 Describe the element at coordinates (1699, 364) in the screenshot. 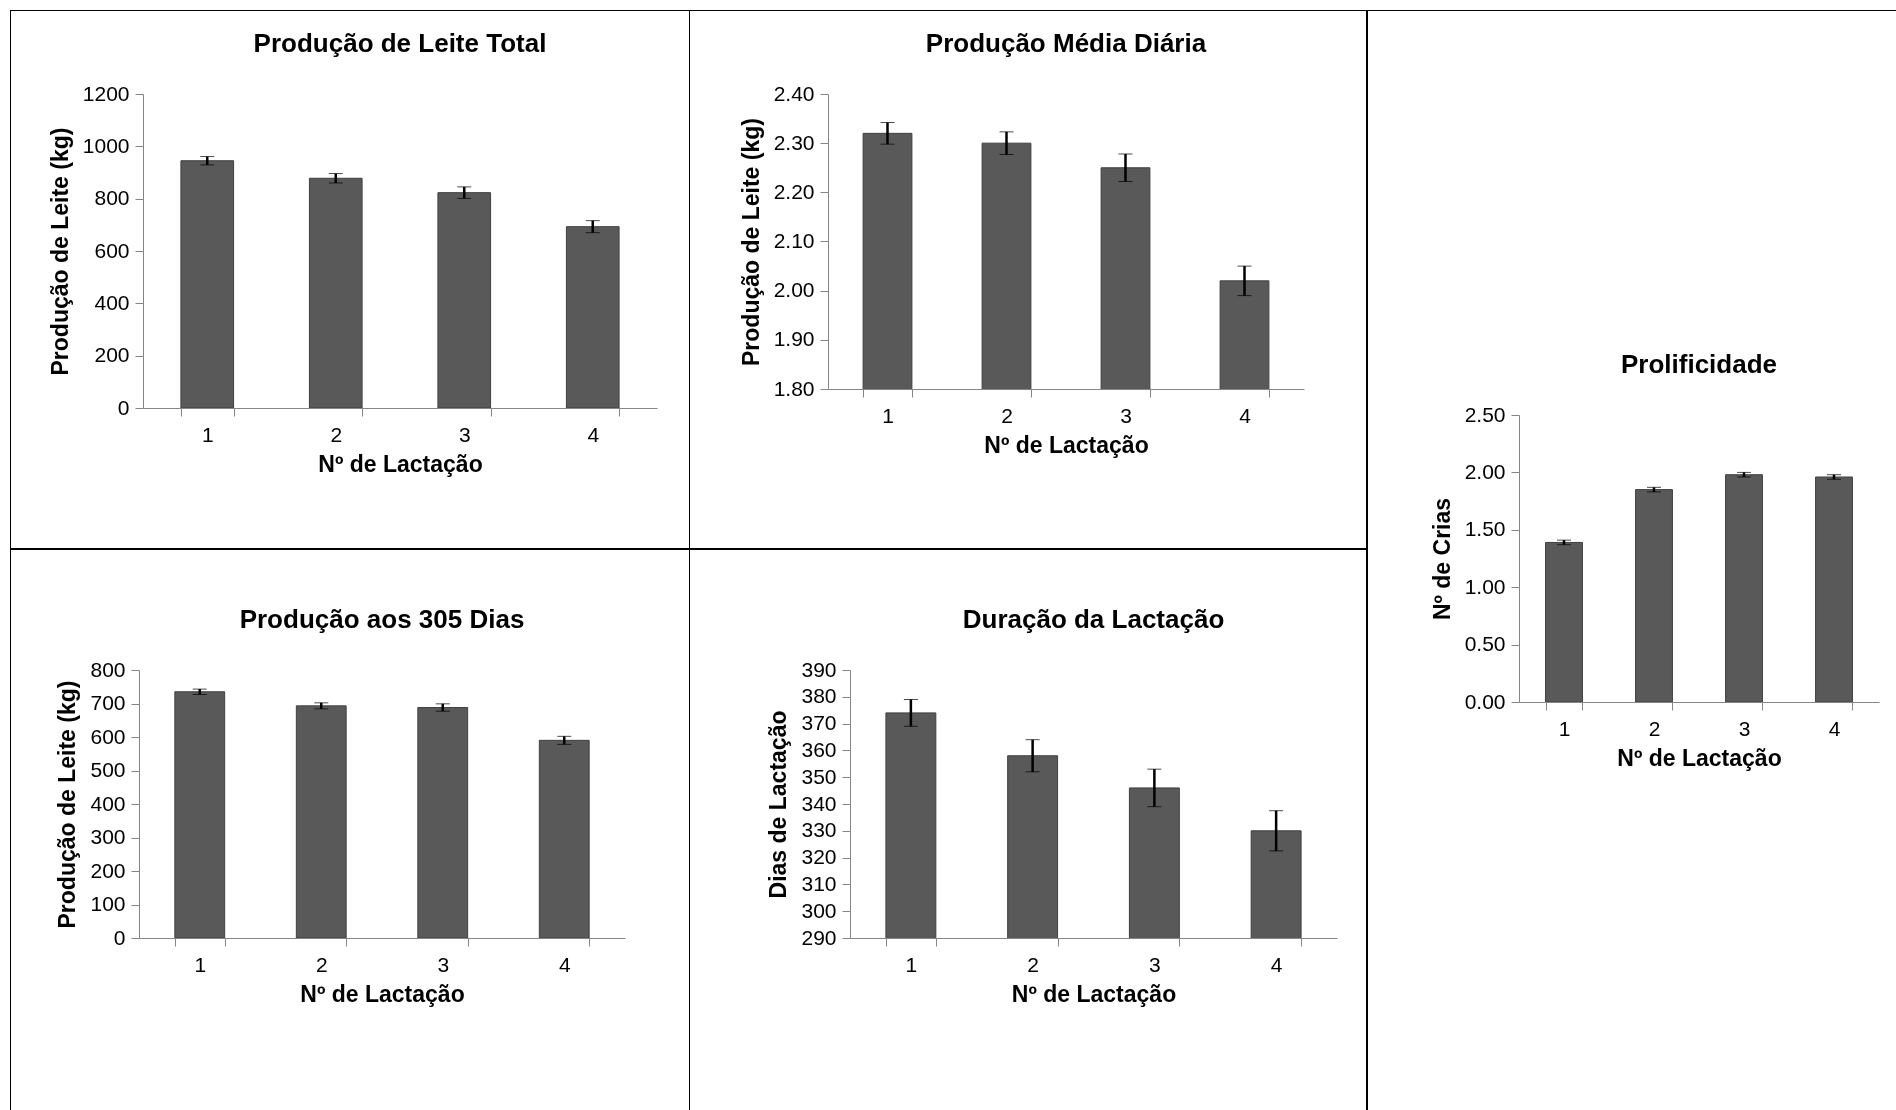

I see `chart-title: Prolificidade` at that location.